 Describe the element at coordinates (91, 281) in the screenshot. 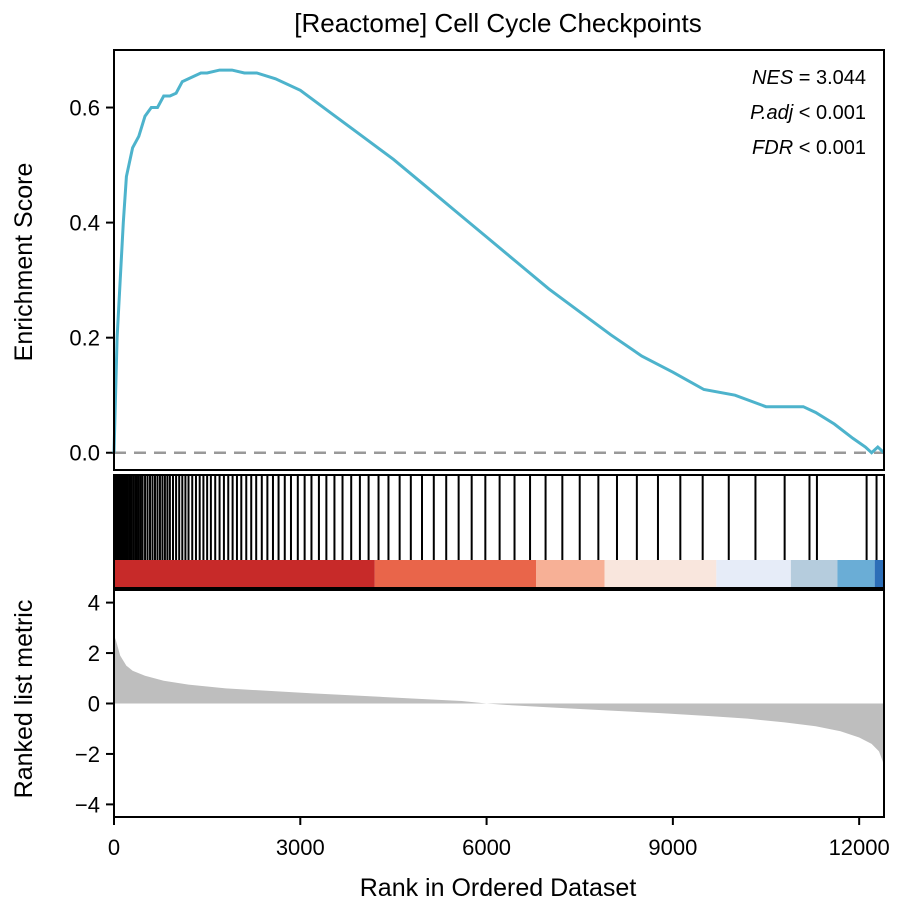

I see `enrichment-y-ticks: 0.0 0.2 0.4 0.6` at that location.